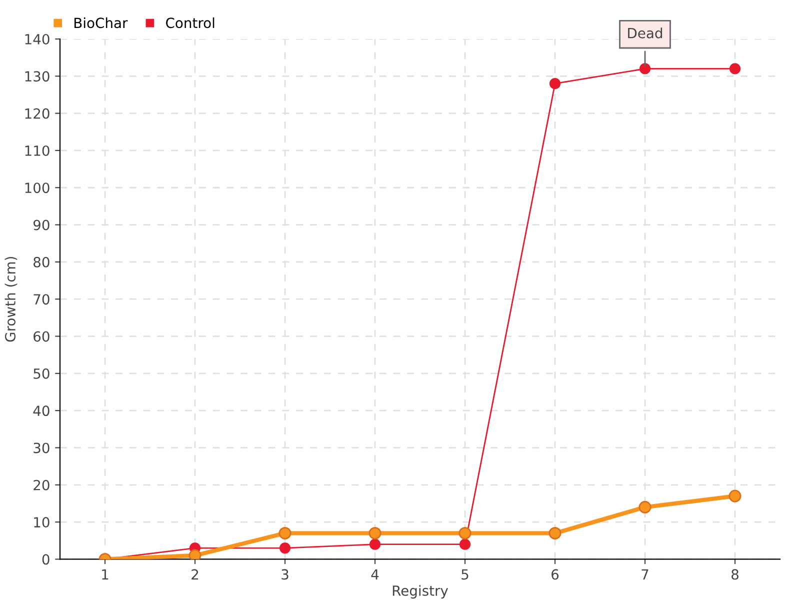 The image size is (800, 600). Describe the element at coordinates (46, 559) in the screenshot. I see `y-tick-label: 0` at that location.